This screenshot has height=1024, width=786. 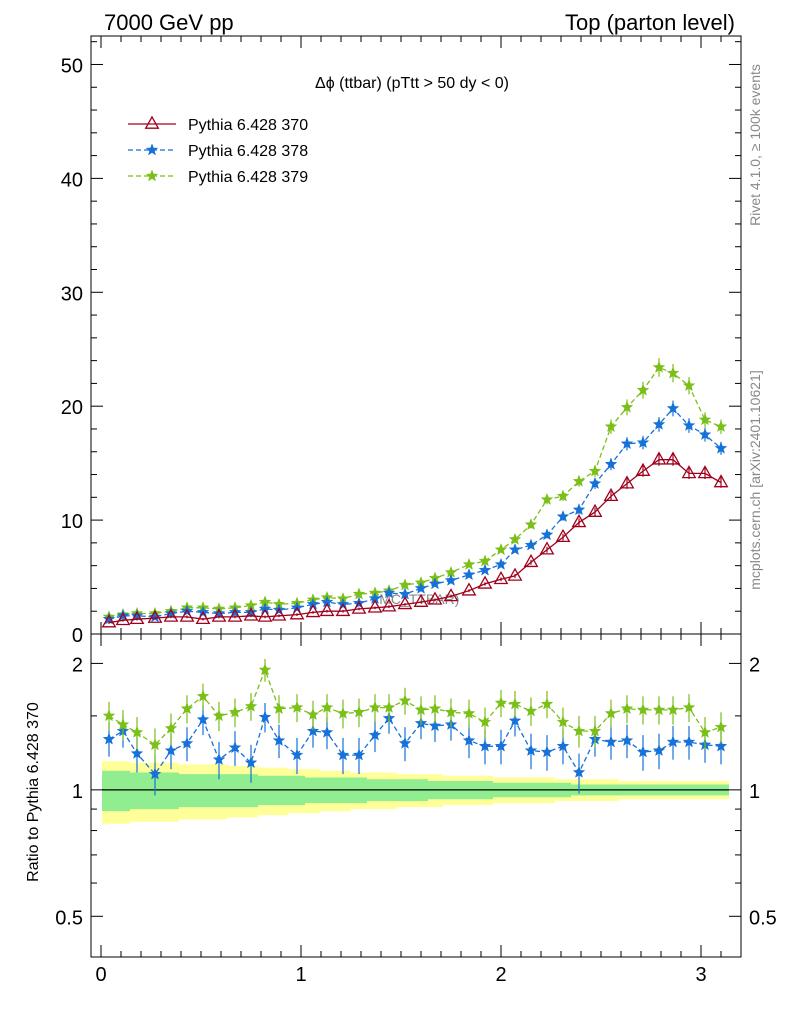 What do you see at coordinates (169, 22) in the screenshot?
I see `header-left: 7000 GeV pp` at bounding box center [169, 22].